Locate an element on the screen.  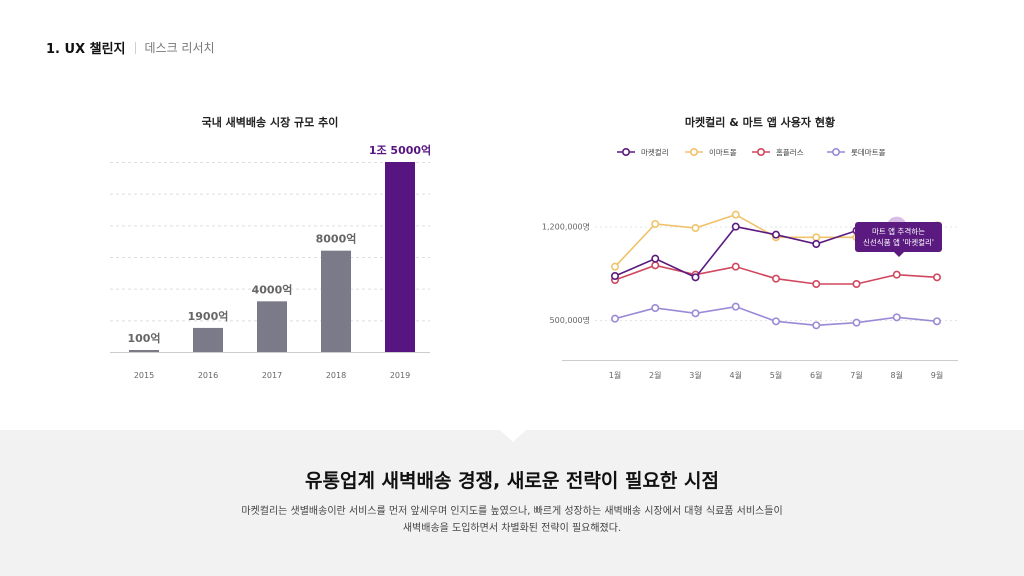
bar-category-label: 2018 is located at coordinates (336, 375).